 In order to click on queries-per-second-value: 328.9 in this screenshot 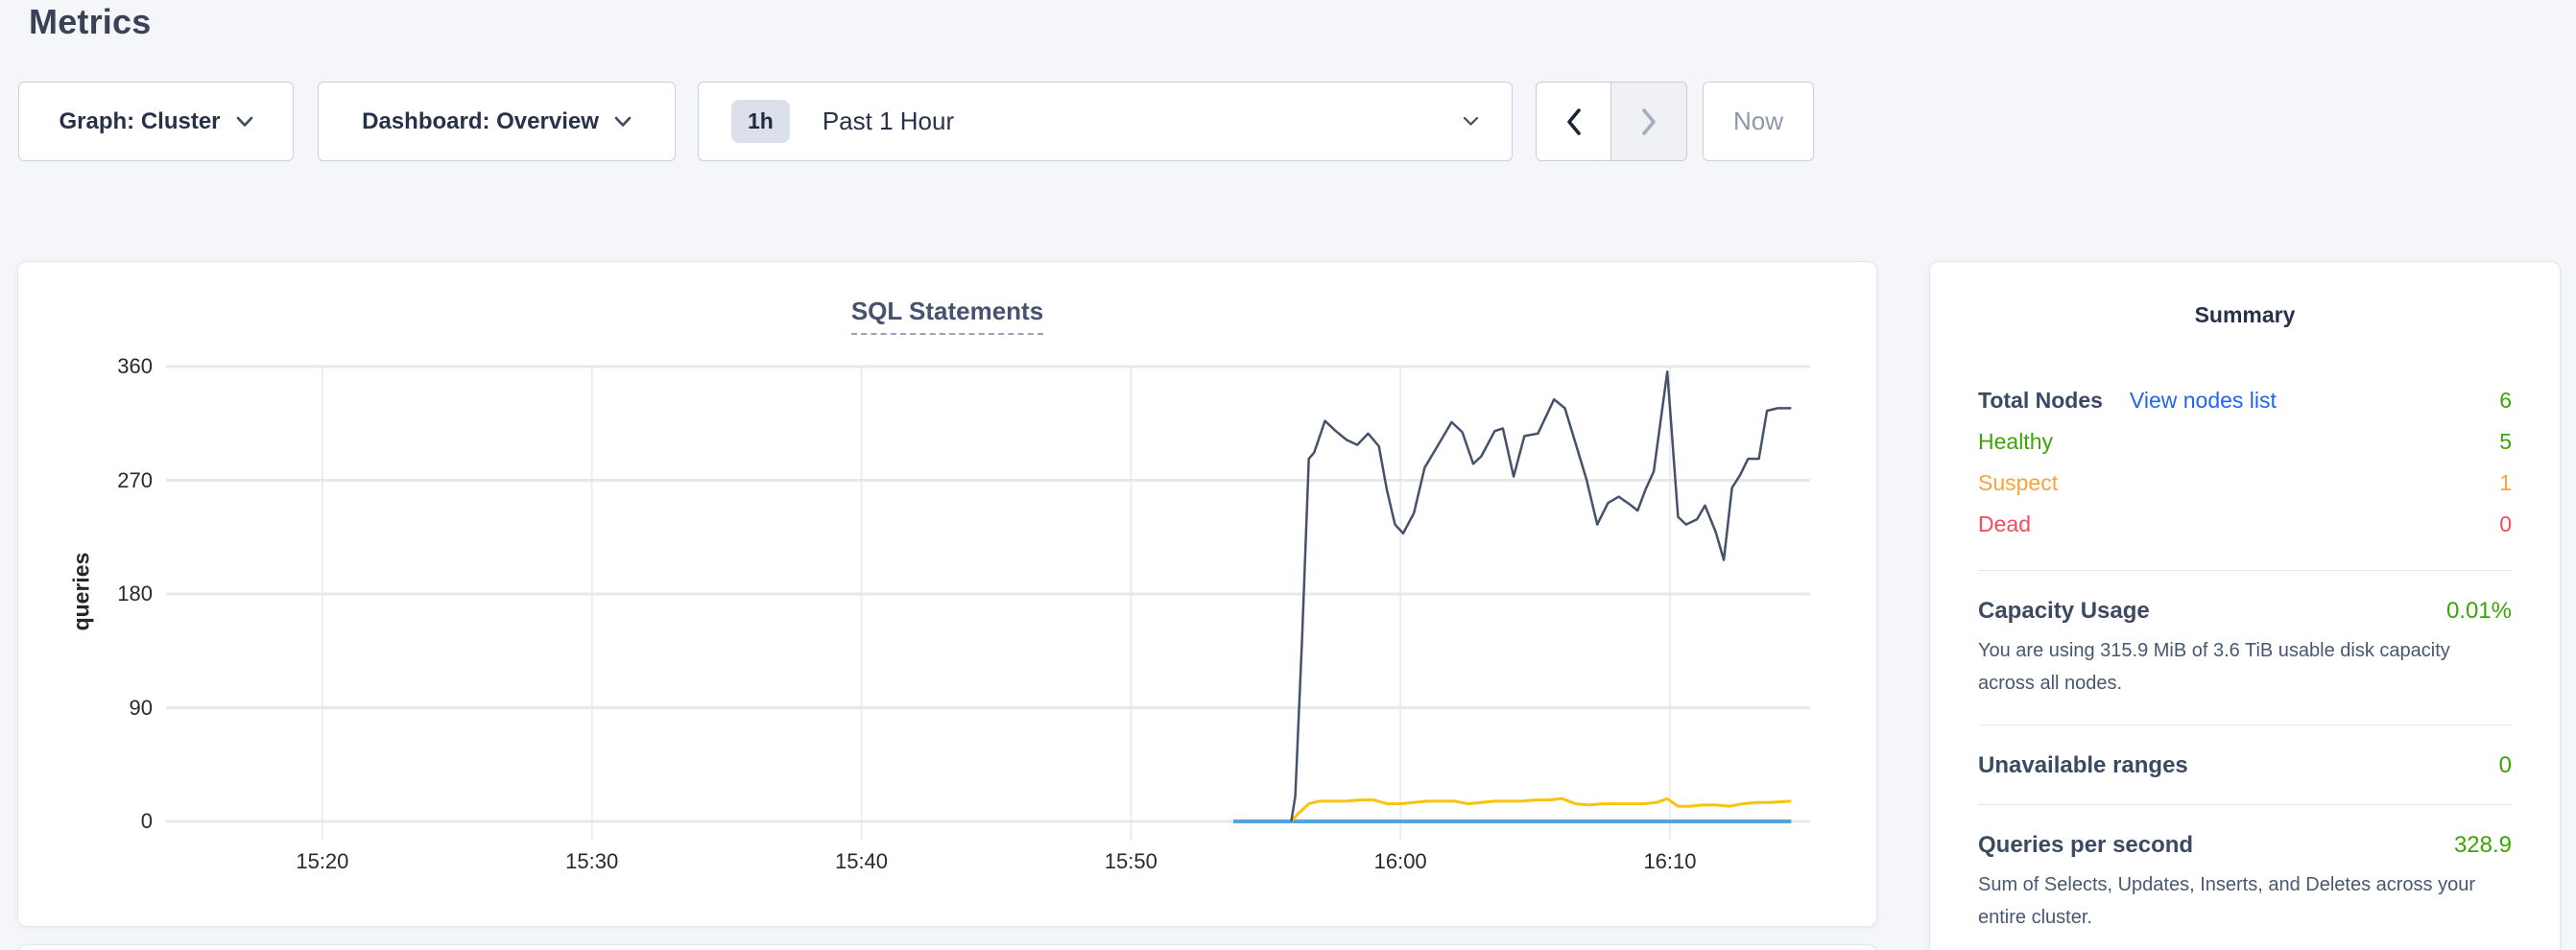, I will do `click(2482, 845)`.